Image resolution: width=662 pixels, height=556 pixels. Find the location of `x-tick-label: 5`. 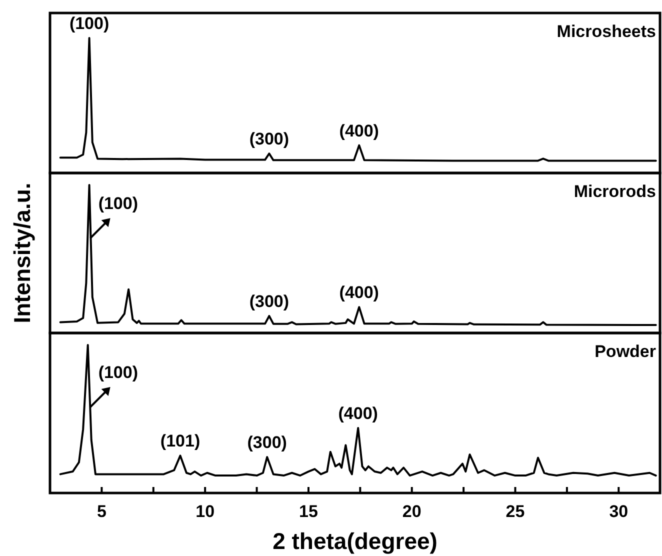

x-tick-label: 5 is located at coordinates (101, 512).